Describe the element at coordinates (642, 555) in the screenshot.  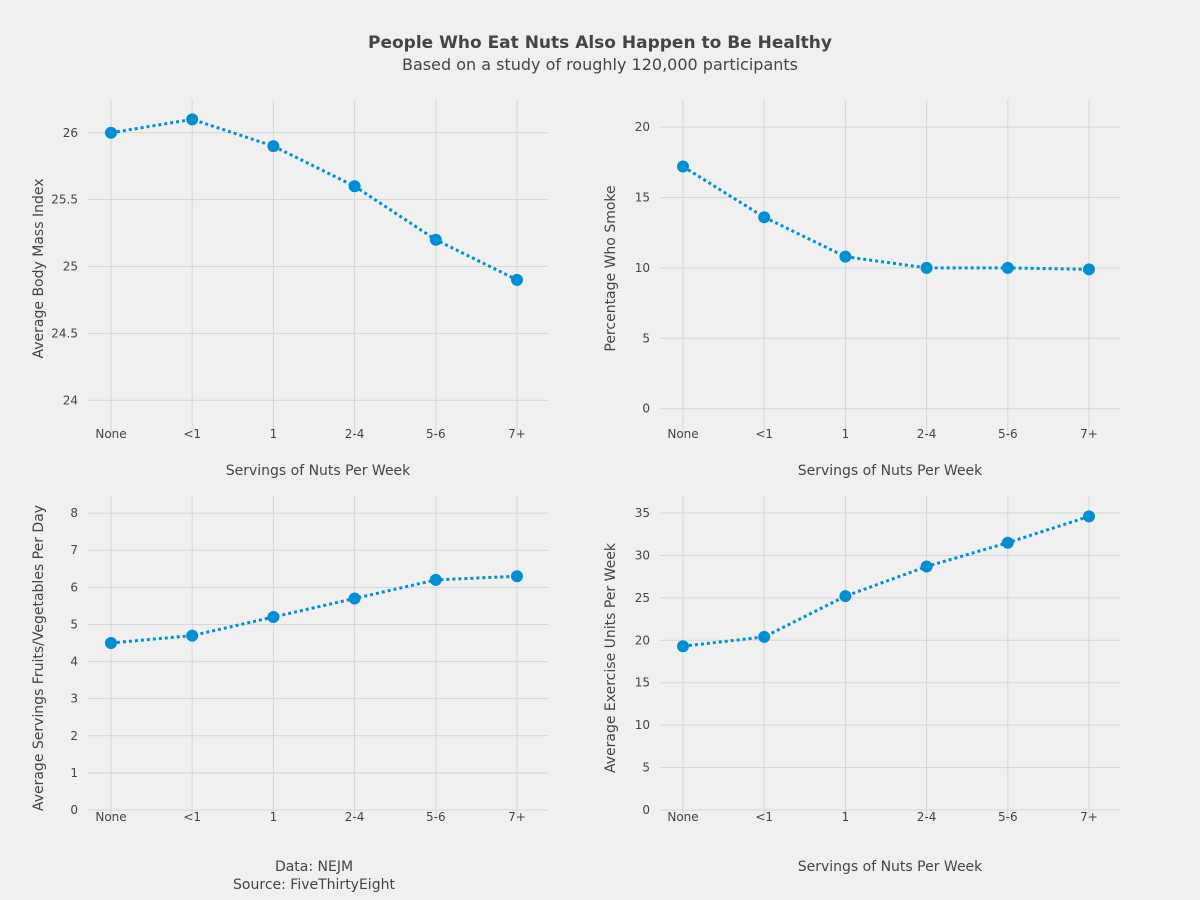
I see `y-tick-label: 30` at that location.